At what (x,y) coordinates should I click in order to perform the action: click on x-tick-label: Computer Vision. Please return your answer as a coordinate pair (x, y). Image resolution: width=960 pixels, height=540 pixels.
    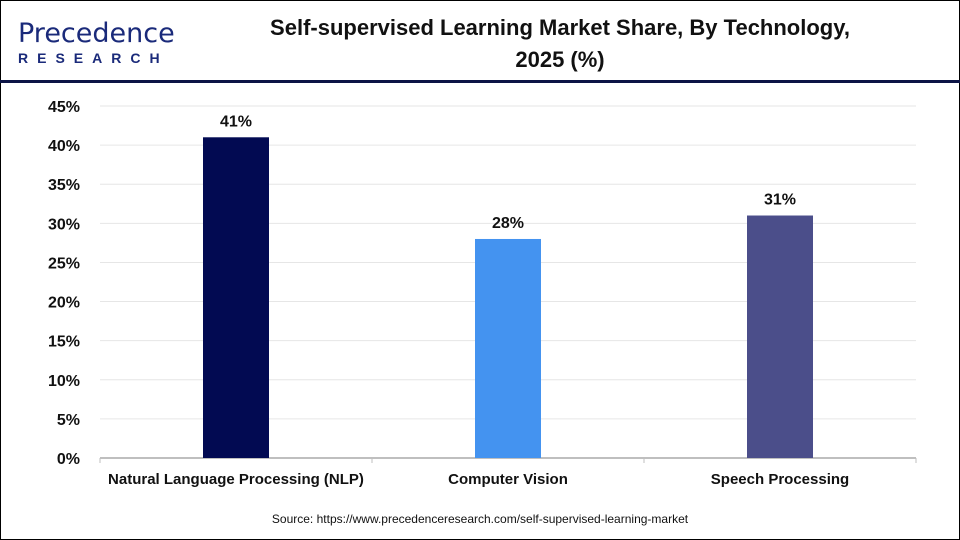
    Looking at the image, I should click on (508, 479).